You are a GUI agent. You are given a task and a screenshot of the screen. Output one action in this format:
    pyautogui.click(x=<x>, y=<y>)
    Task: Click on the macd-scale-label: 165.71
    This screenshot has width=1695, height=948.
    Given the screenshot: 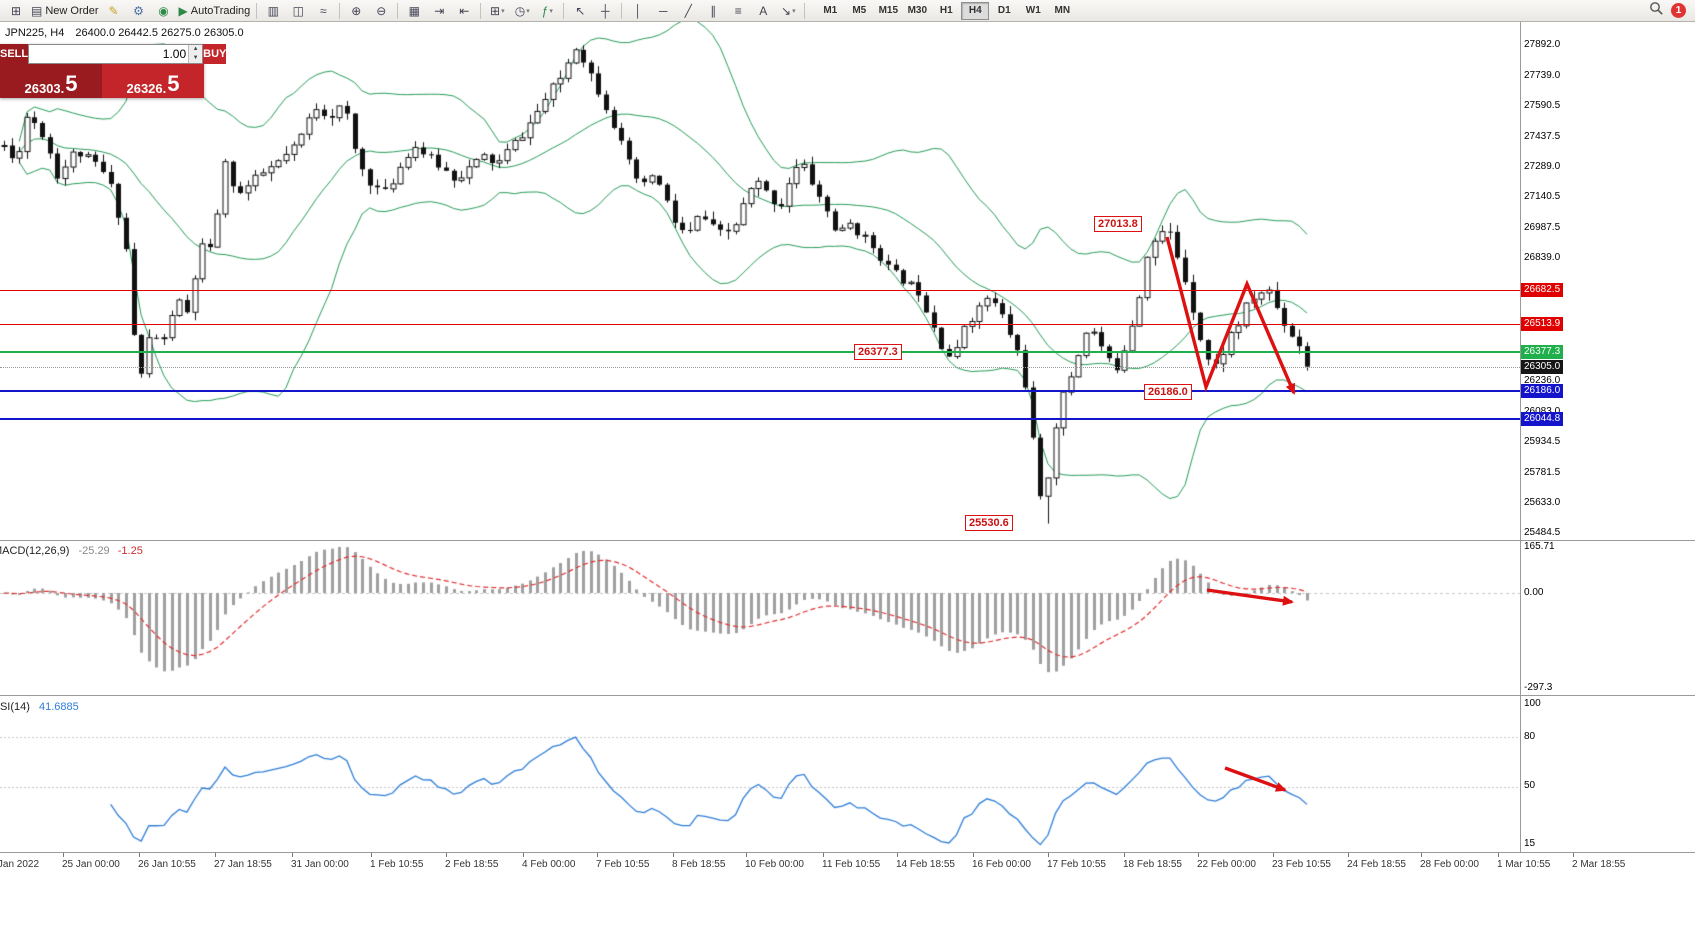 What is the action you would take?
    pyautogui.click(x=1539, y=546)
    